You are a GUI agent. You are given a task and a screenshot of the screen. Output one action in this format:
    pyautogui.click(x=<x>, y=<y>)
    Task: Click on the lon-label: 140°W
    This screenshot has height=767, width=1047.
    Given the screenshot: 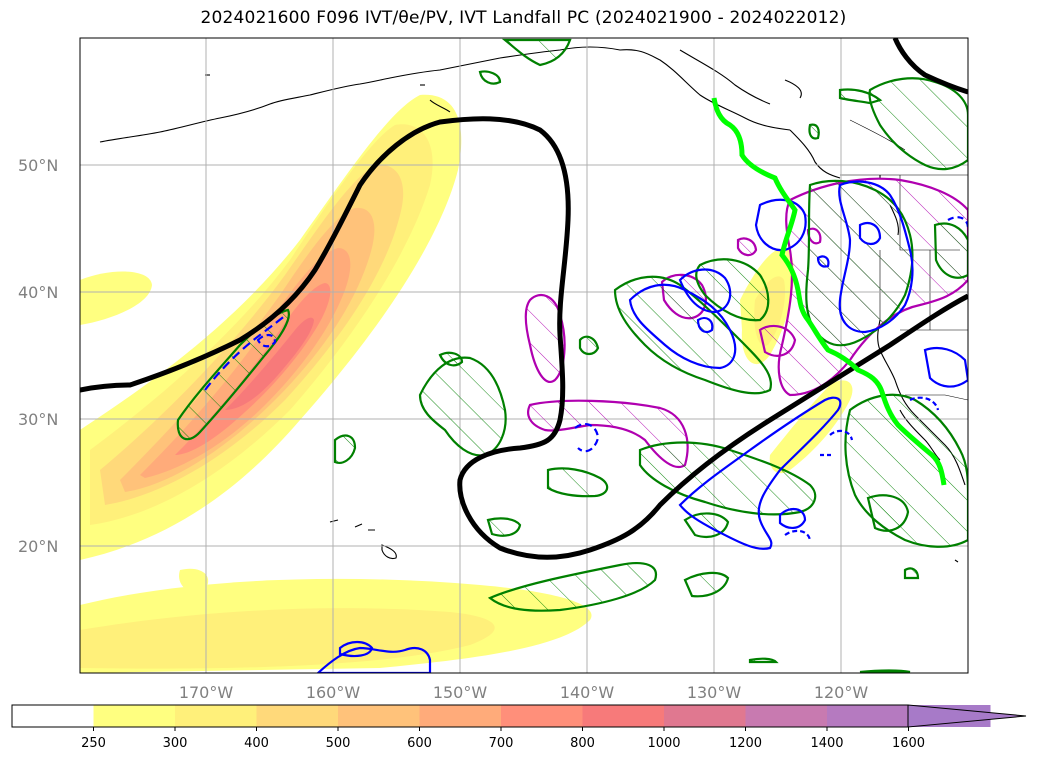 What is the action you would take?
    pyautogui.click(x=587, y=692)
    